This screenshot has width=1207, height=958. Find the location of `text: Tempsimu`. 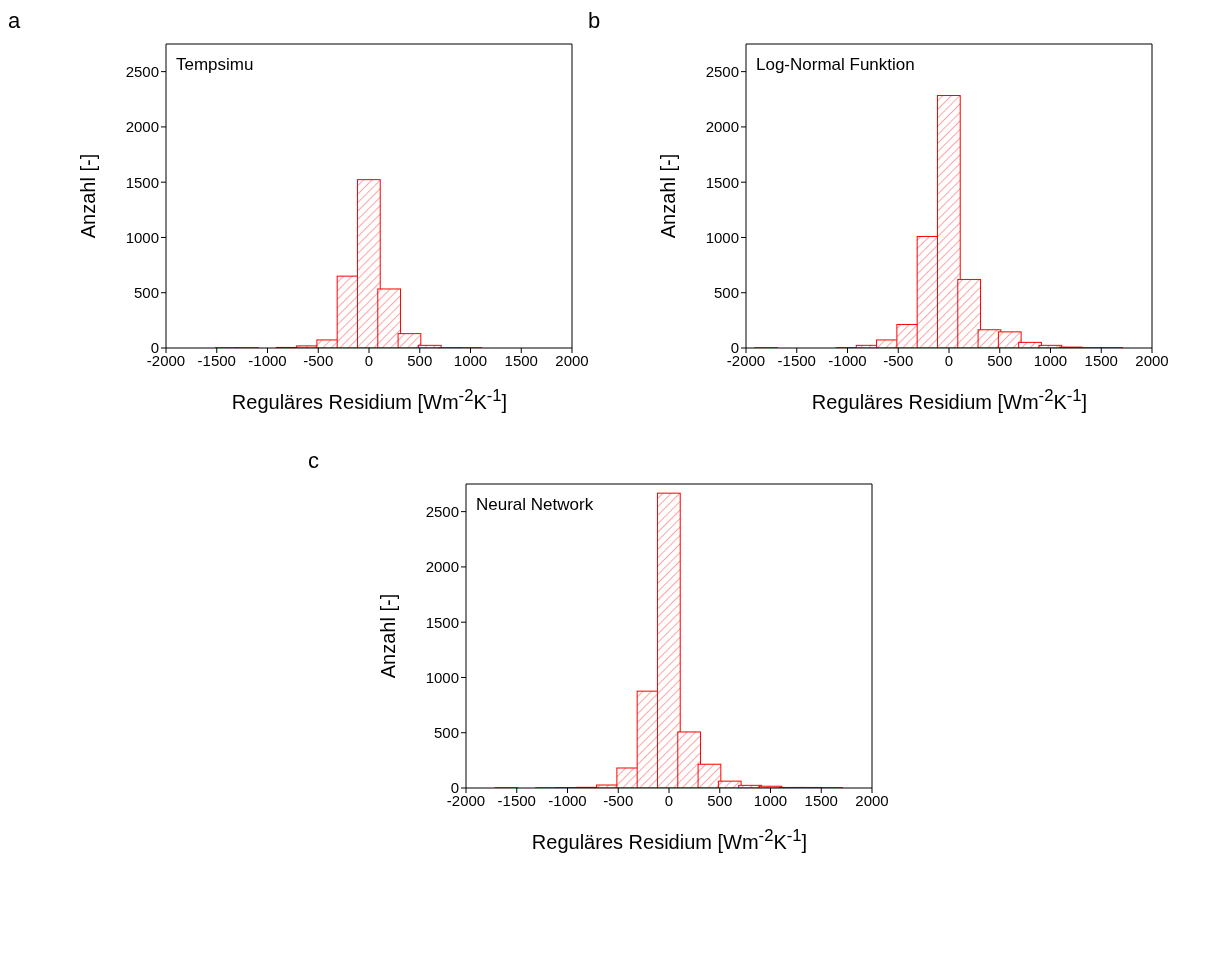

text: Tempsimu is located at coordinates (215, 65).